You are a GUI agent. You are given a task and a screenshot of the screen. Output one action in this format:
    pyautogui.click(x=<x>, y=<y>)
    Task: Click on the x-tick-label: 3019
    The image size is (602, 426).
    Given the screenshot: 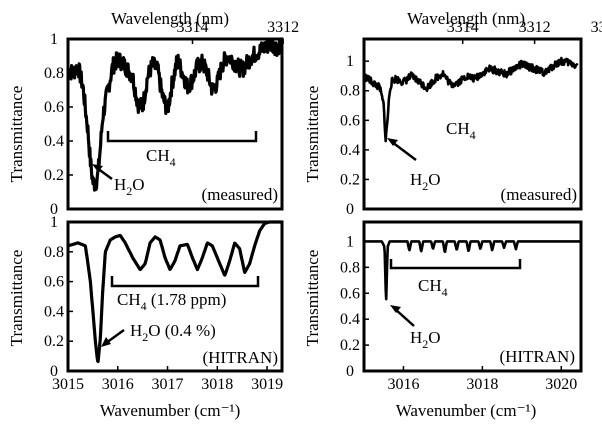 What is the action you would take?
    pyautogui.click(x=267, y=384)
    